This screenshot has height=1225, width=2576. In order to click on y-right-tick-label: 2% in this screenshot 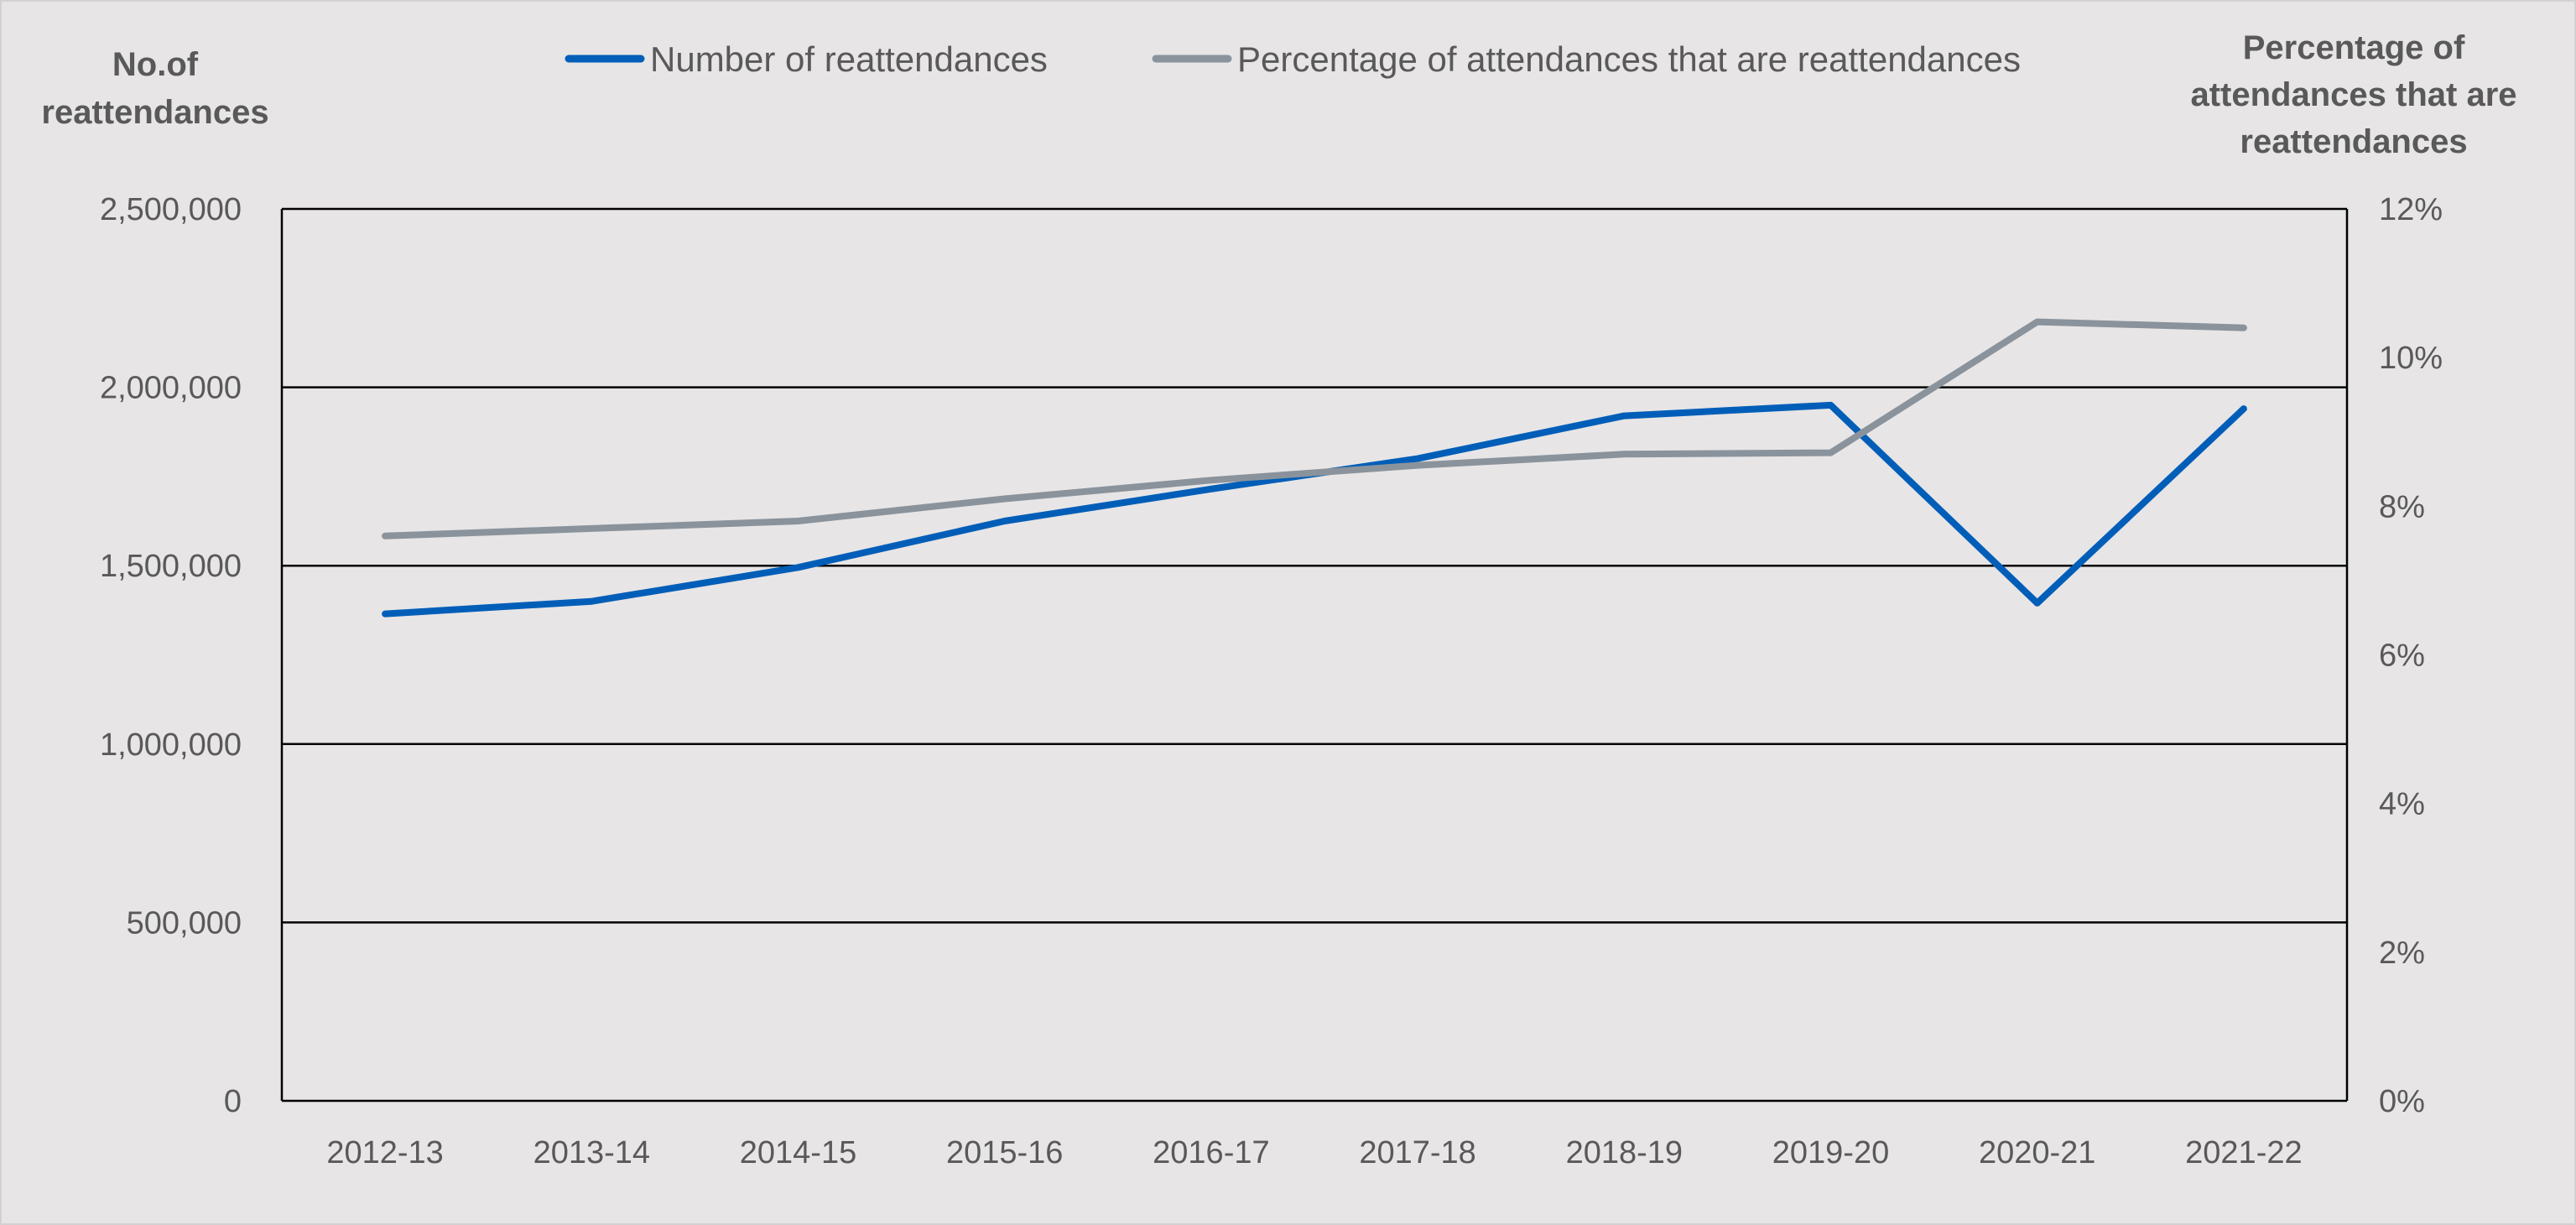, I will do `click(2402, 954)`.